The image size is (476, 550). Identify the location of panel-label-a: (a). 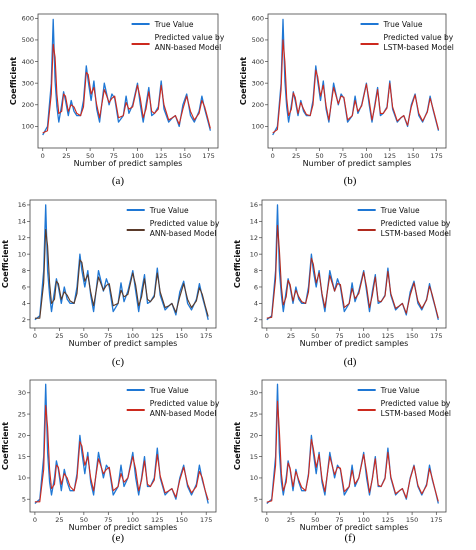
(118, 181).